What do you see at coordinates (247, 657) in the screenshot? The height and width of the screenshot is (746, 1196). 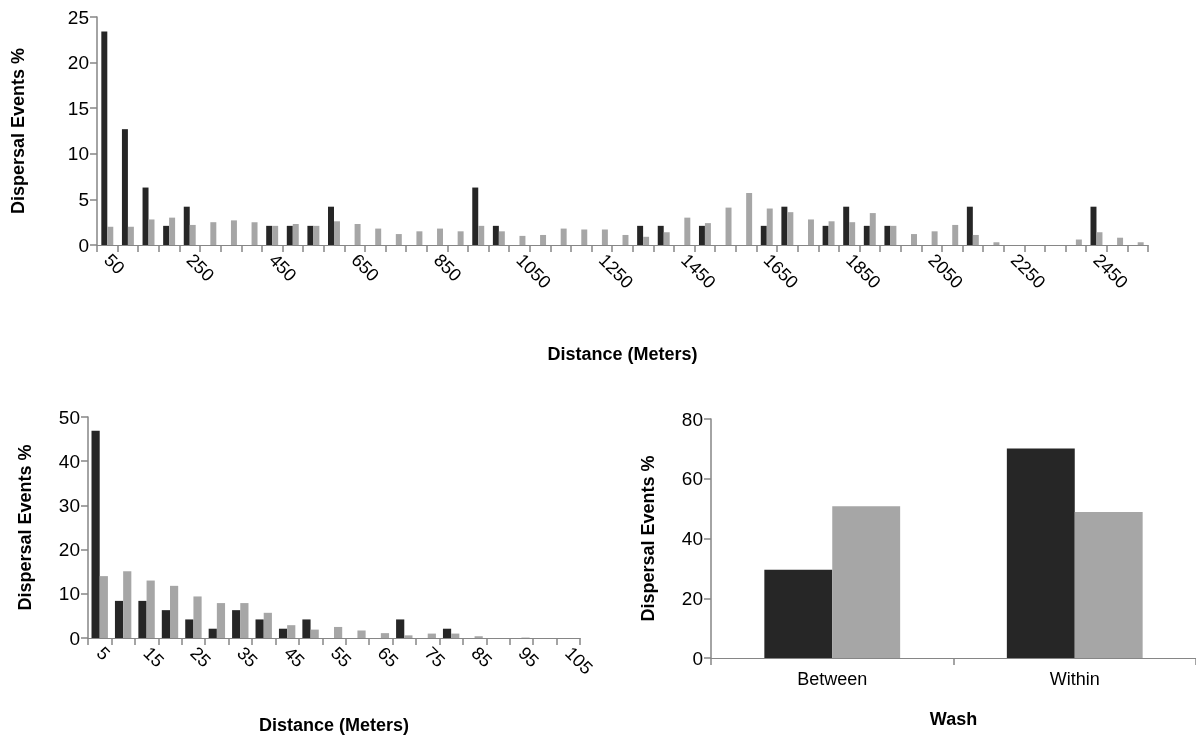 I see `x-tick-label: 35` at bounding box center [247, 657].